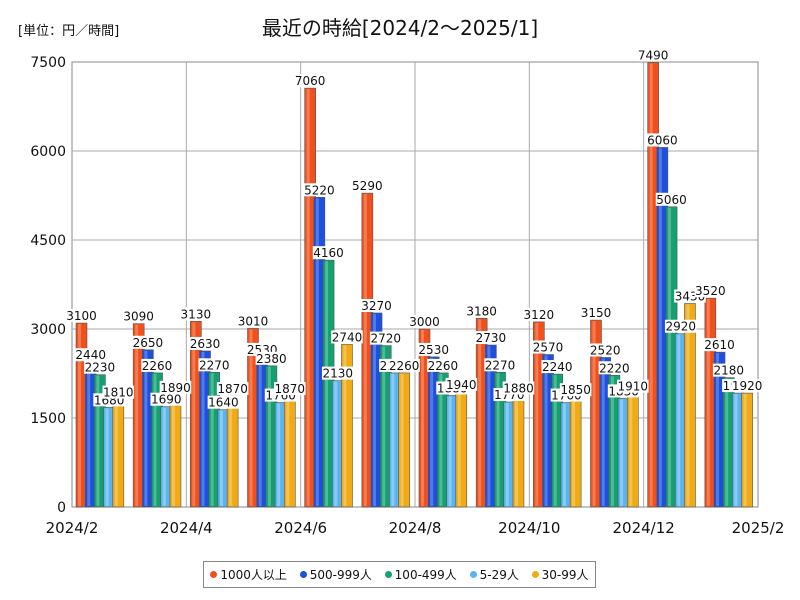  I want to click on data-label: 2630, so click(205, 344).